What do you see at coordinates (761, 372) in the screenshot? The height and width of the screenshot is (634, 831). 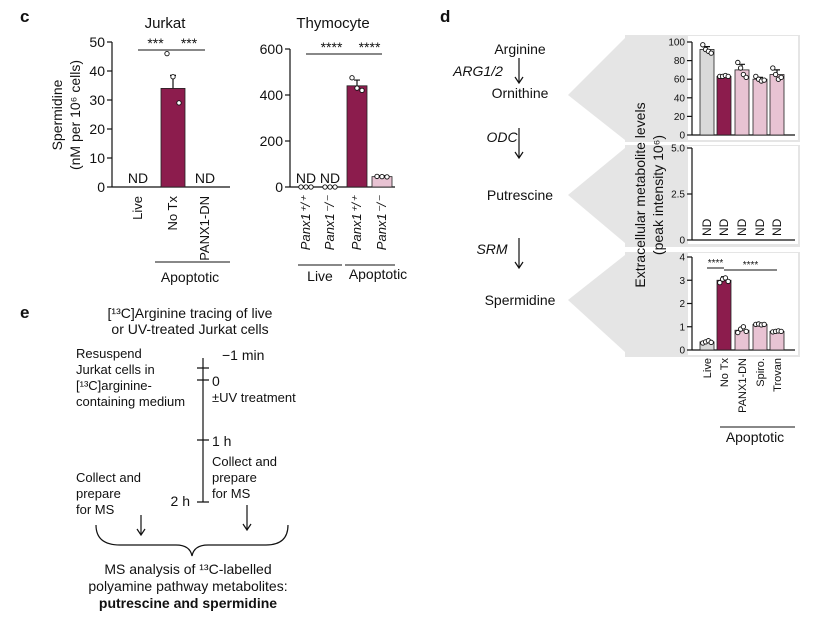 I see `x-tick-label: Spiro.` at bounding box center [761, 372].